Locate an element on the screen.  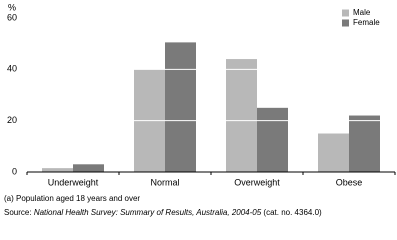
y-tick-label: 0 is located at coordinates (14, 171).